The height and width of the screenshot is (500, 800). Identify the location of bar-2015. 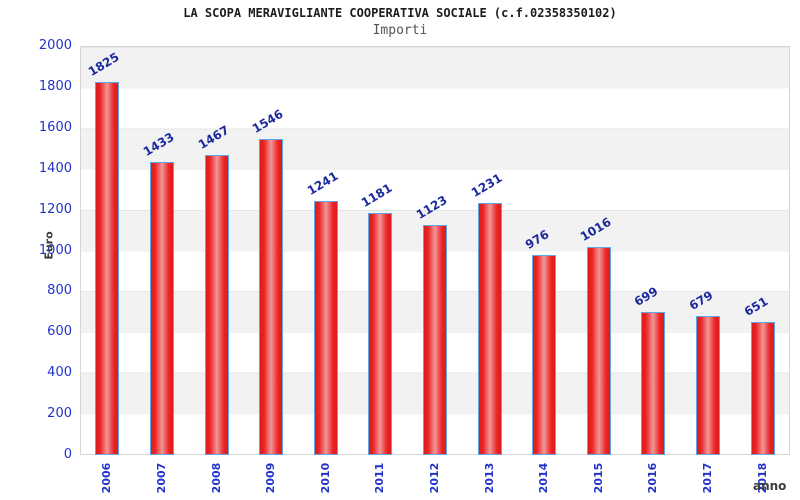
(598, 351).